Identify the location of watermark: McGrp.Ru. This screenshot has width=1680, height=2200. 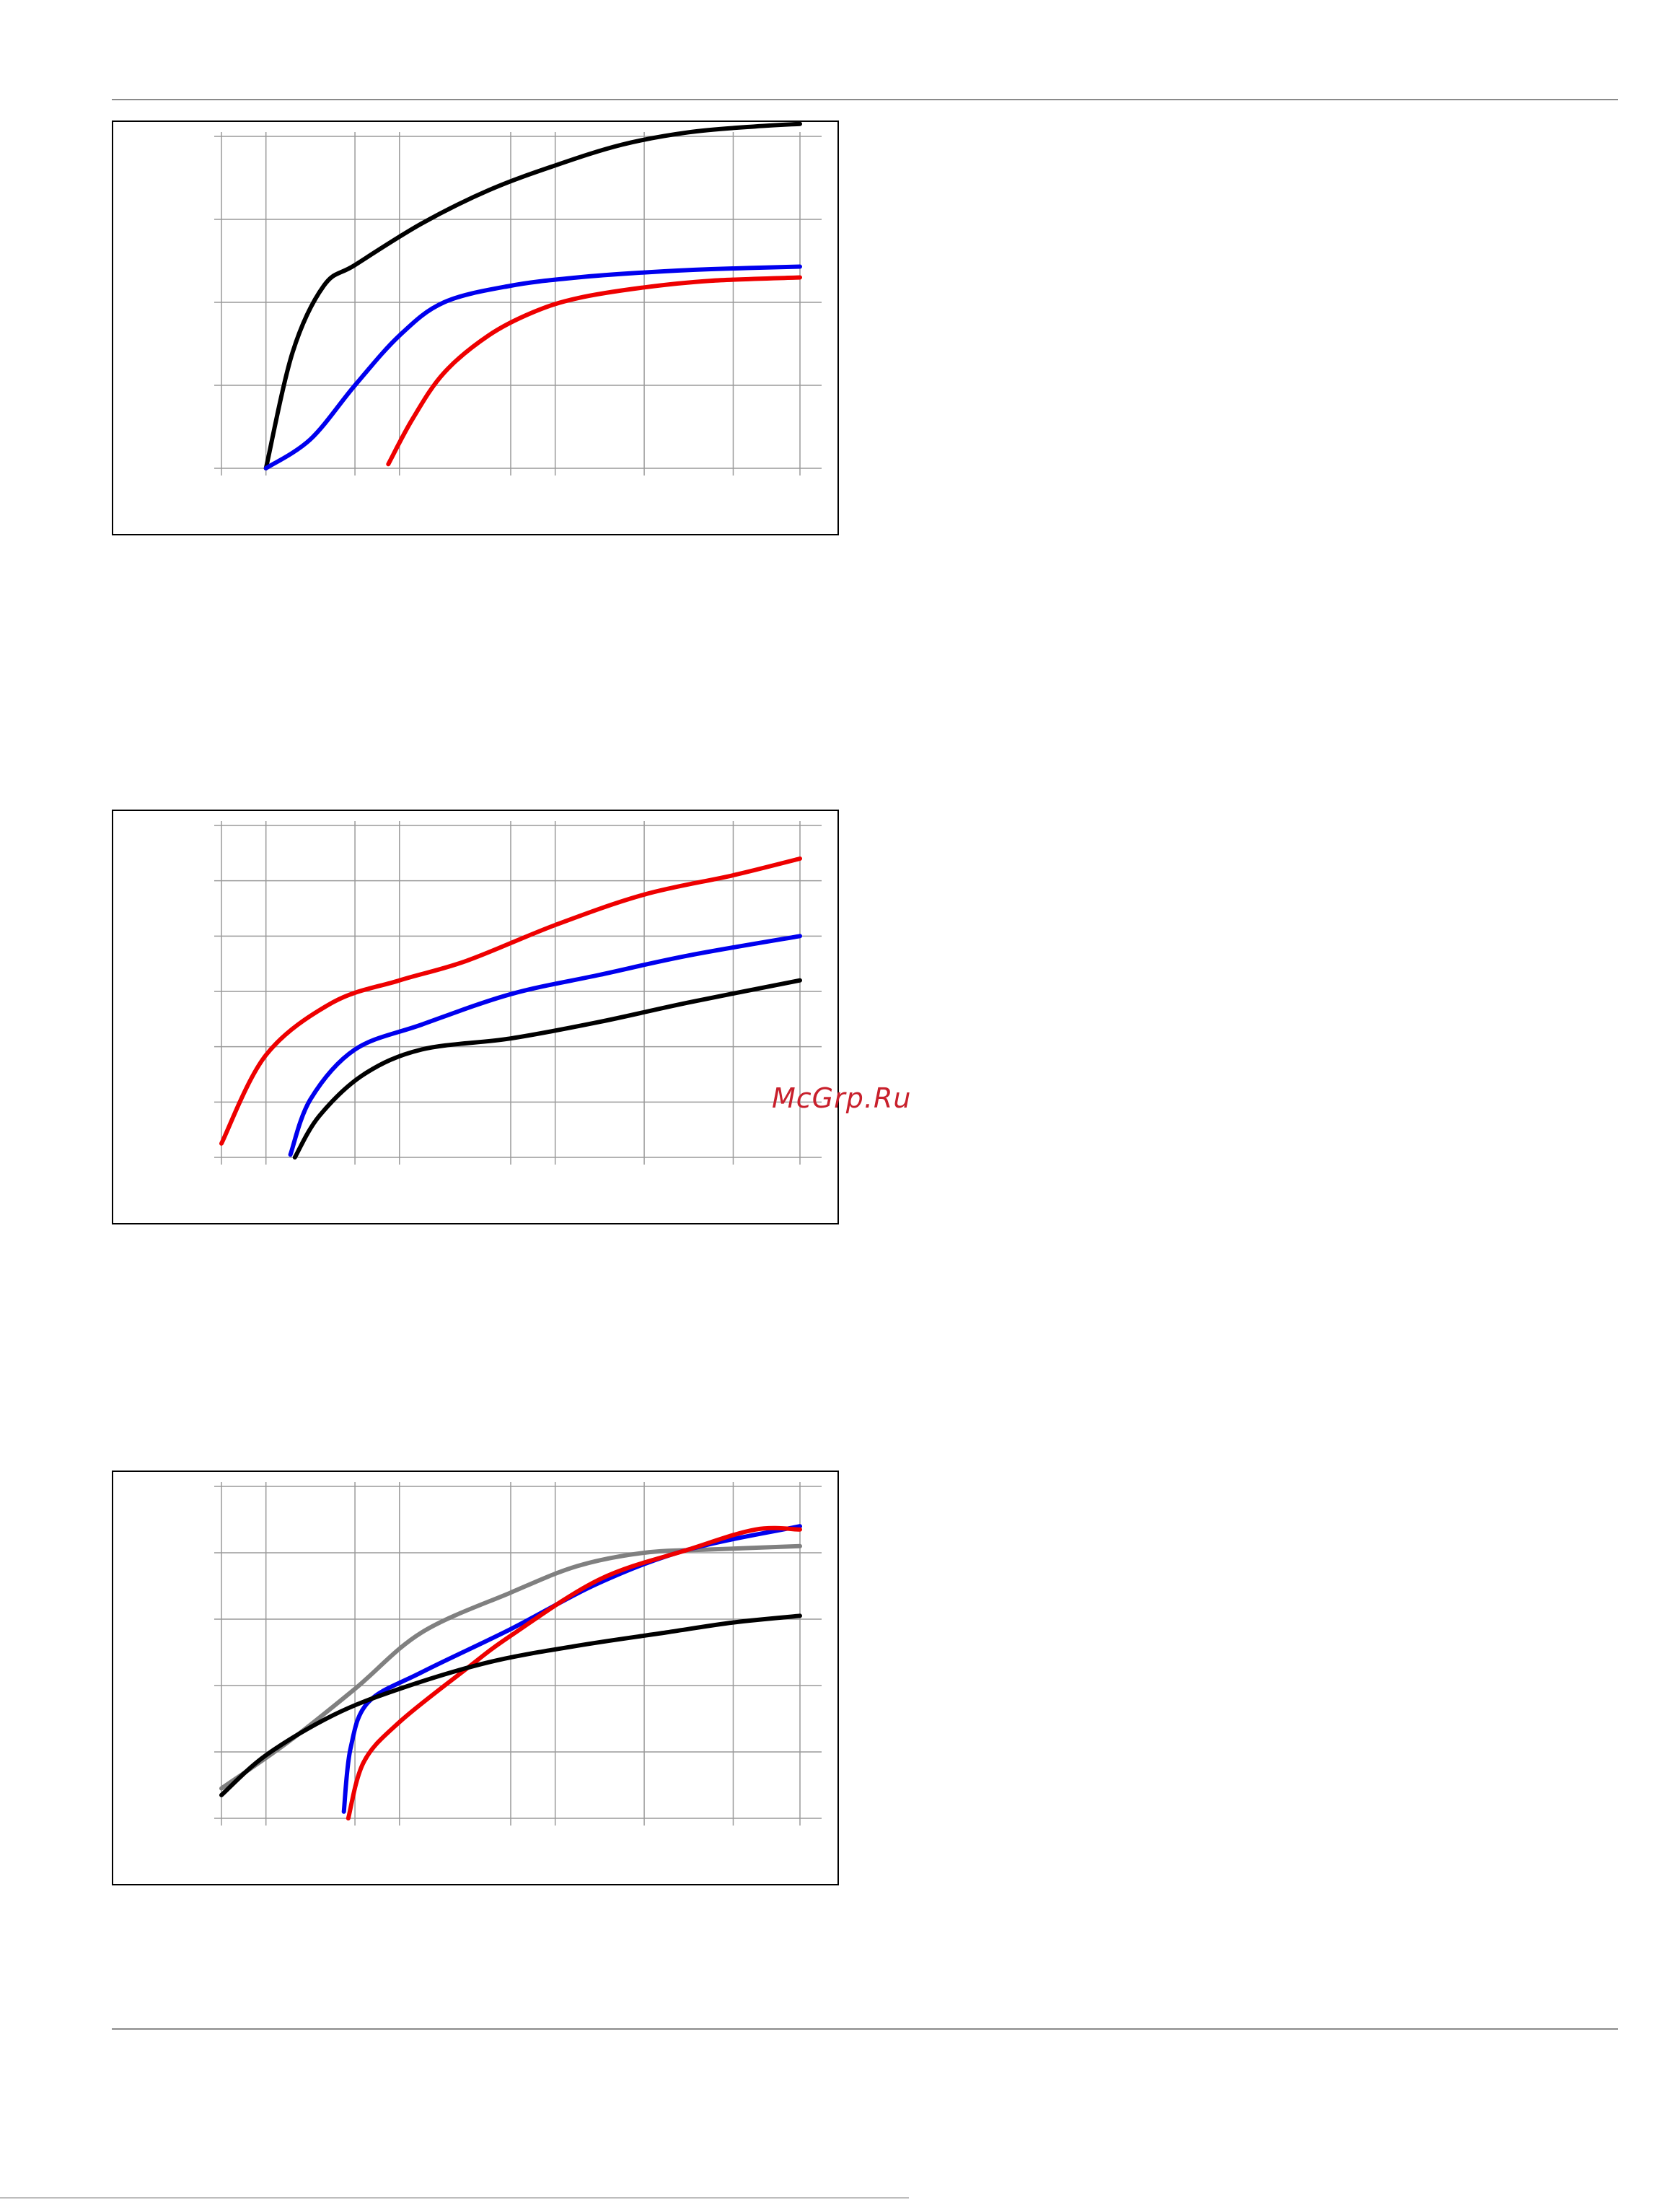
(842, 1098).